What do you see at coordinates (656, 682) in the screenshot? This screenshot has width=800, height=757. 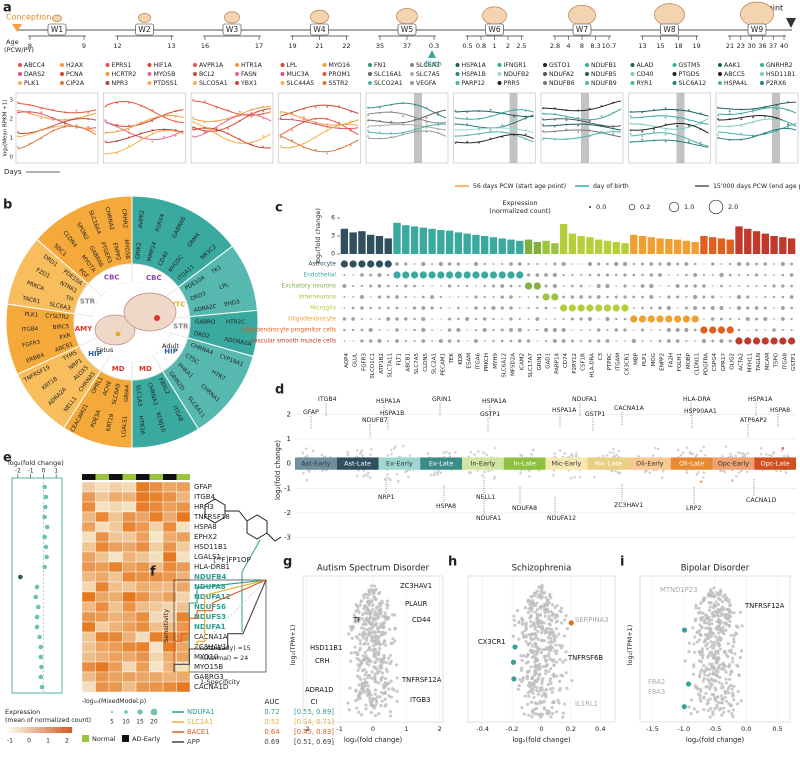 I see `gene-annotation: F8A2` at bounding box center [656, 682].